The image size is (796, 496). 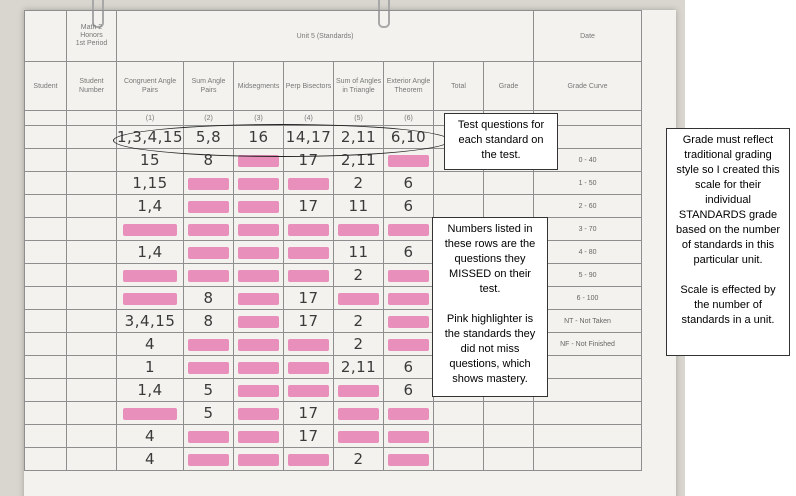 I want to click on column-header: Student Number, so click(x=91, y=86).